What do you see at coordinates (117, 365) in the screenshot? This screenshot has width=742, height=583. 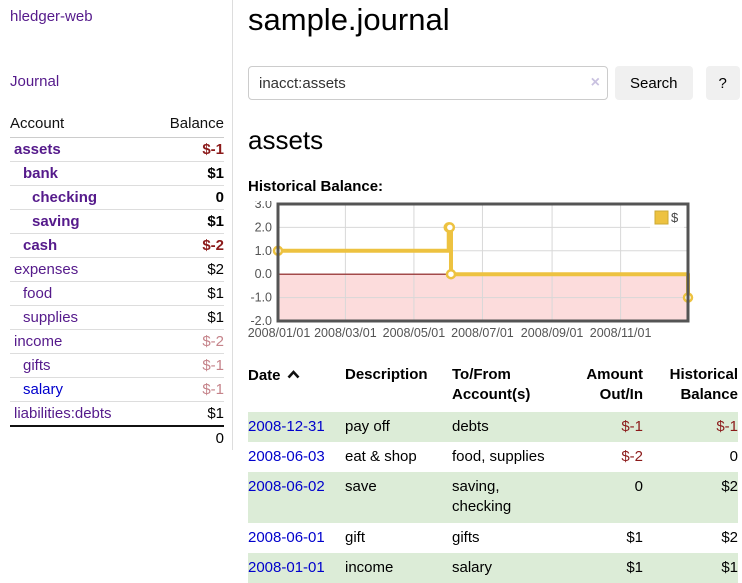 I see `account-row: gifts $-1` at bounding box center [117, 365].